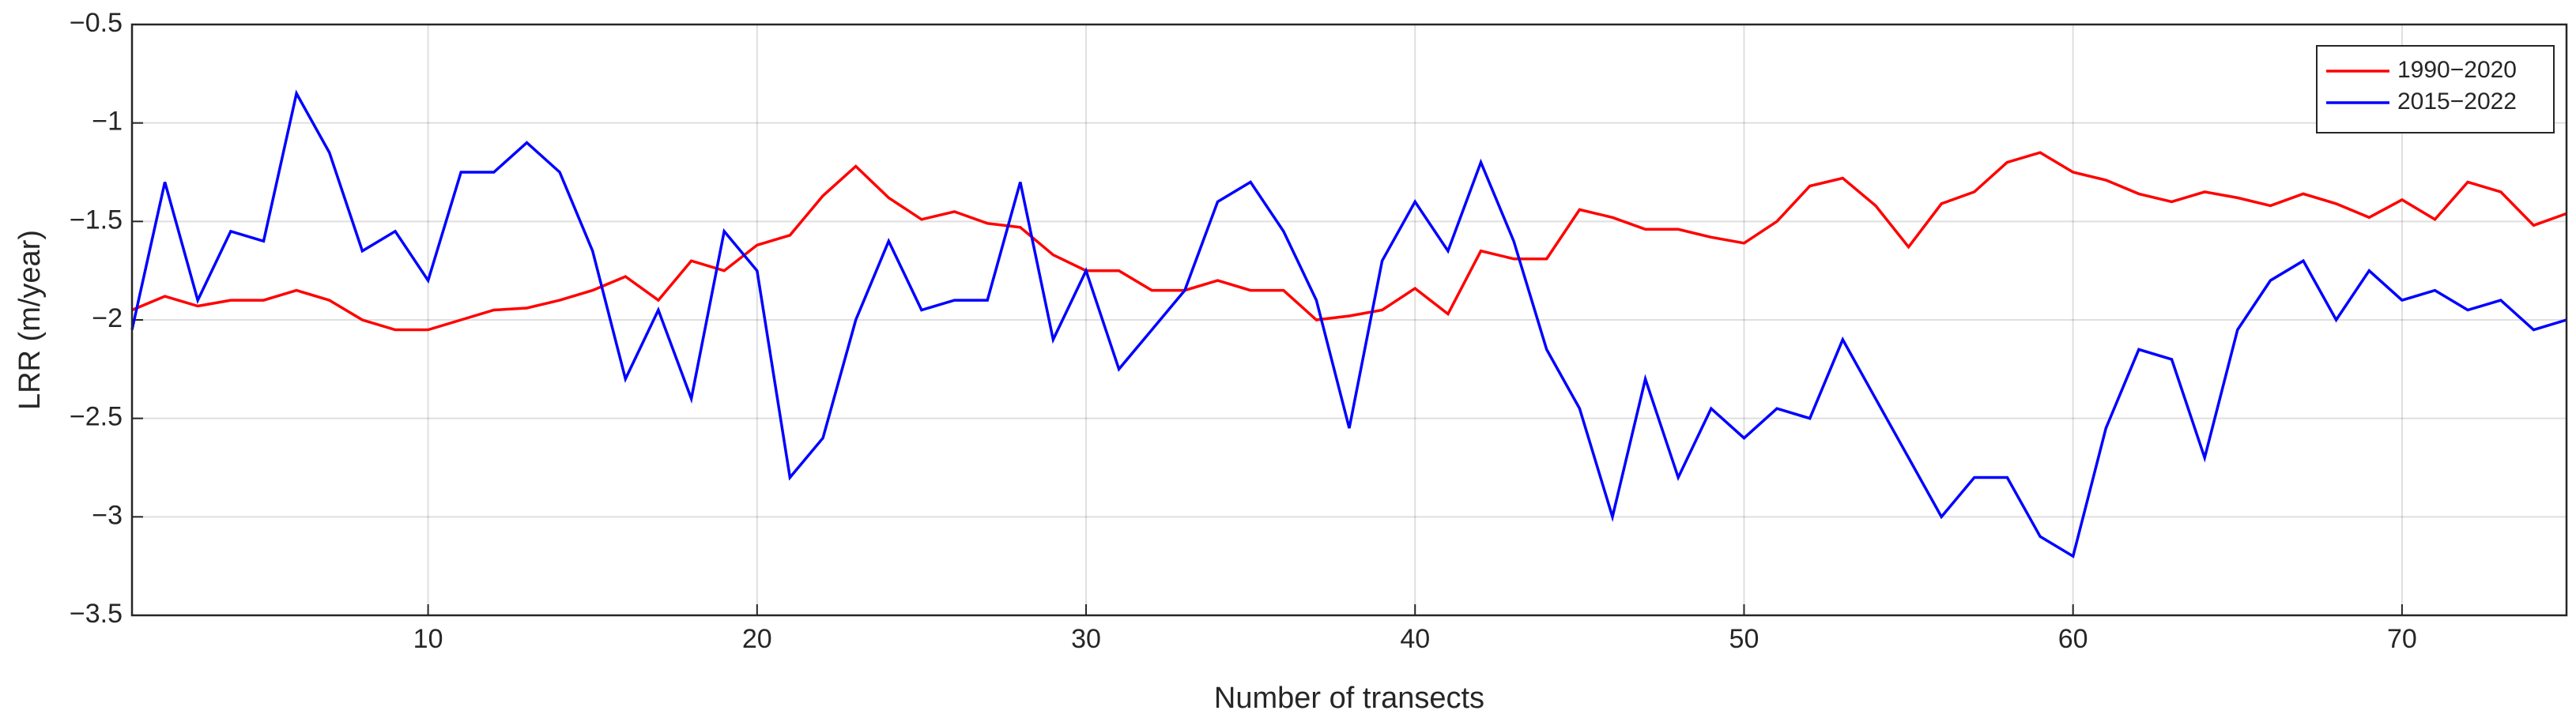 The height and width of the screenshot is (718, 2576). What do you see at coordinates (1744, 639) in the screenshot?
I see `x-tick-label: 50` at bounding box center [1744, 639].